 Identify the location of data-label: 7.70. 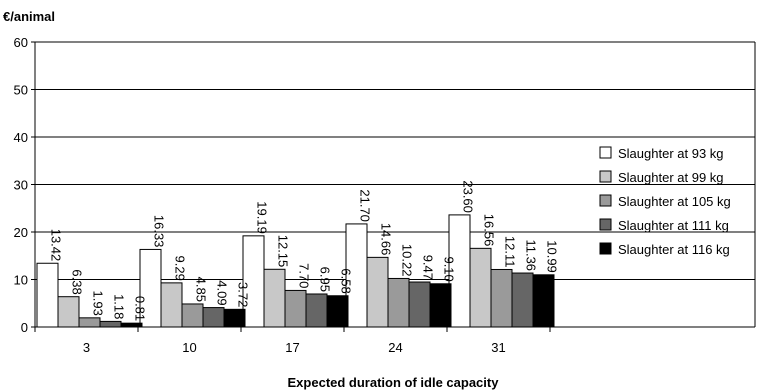
(304, 275).